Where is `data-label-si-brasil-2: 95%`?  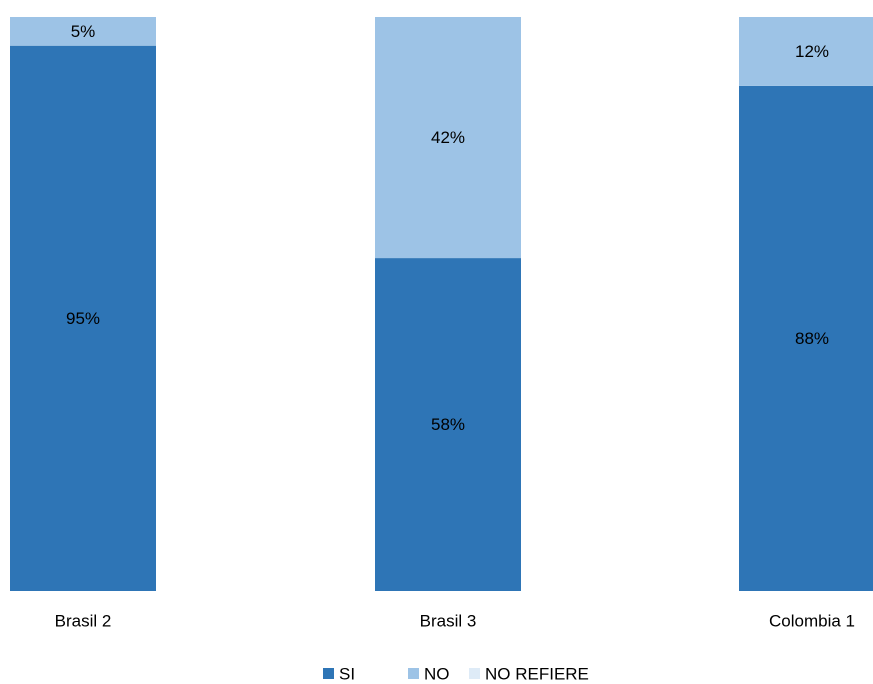
data-label-si-brasil-2: 95% is located at coordinates (83, 318).